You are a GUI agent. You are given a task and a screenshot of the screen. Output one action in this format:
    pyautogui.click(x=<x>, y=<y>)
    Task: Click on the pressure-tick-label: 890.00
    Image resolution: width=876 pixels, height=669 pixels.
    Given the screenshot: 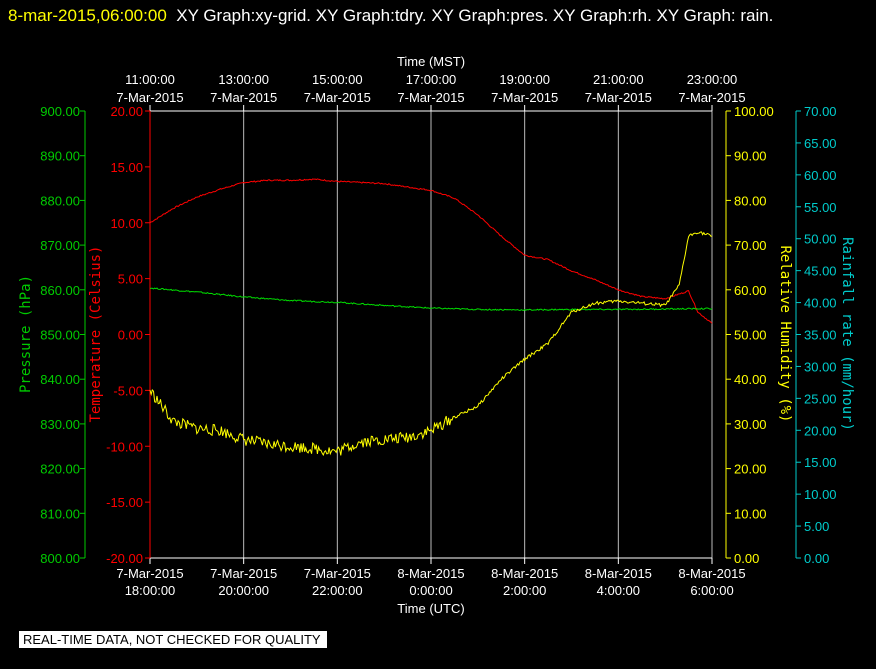 What is the action you would take?
    pyautogui.click(x=60, y=156)
    